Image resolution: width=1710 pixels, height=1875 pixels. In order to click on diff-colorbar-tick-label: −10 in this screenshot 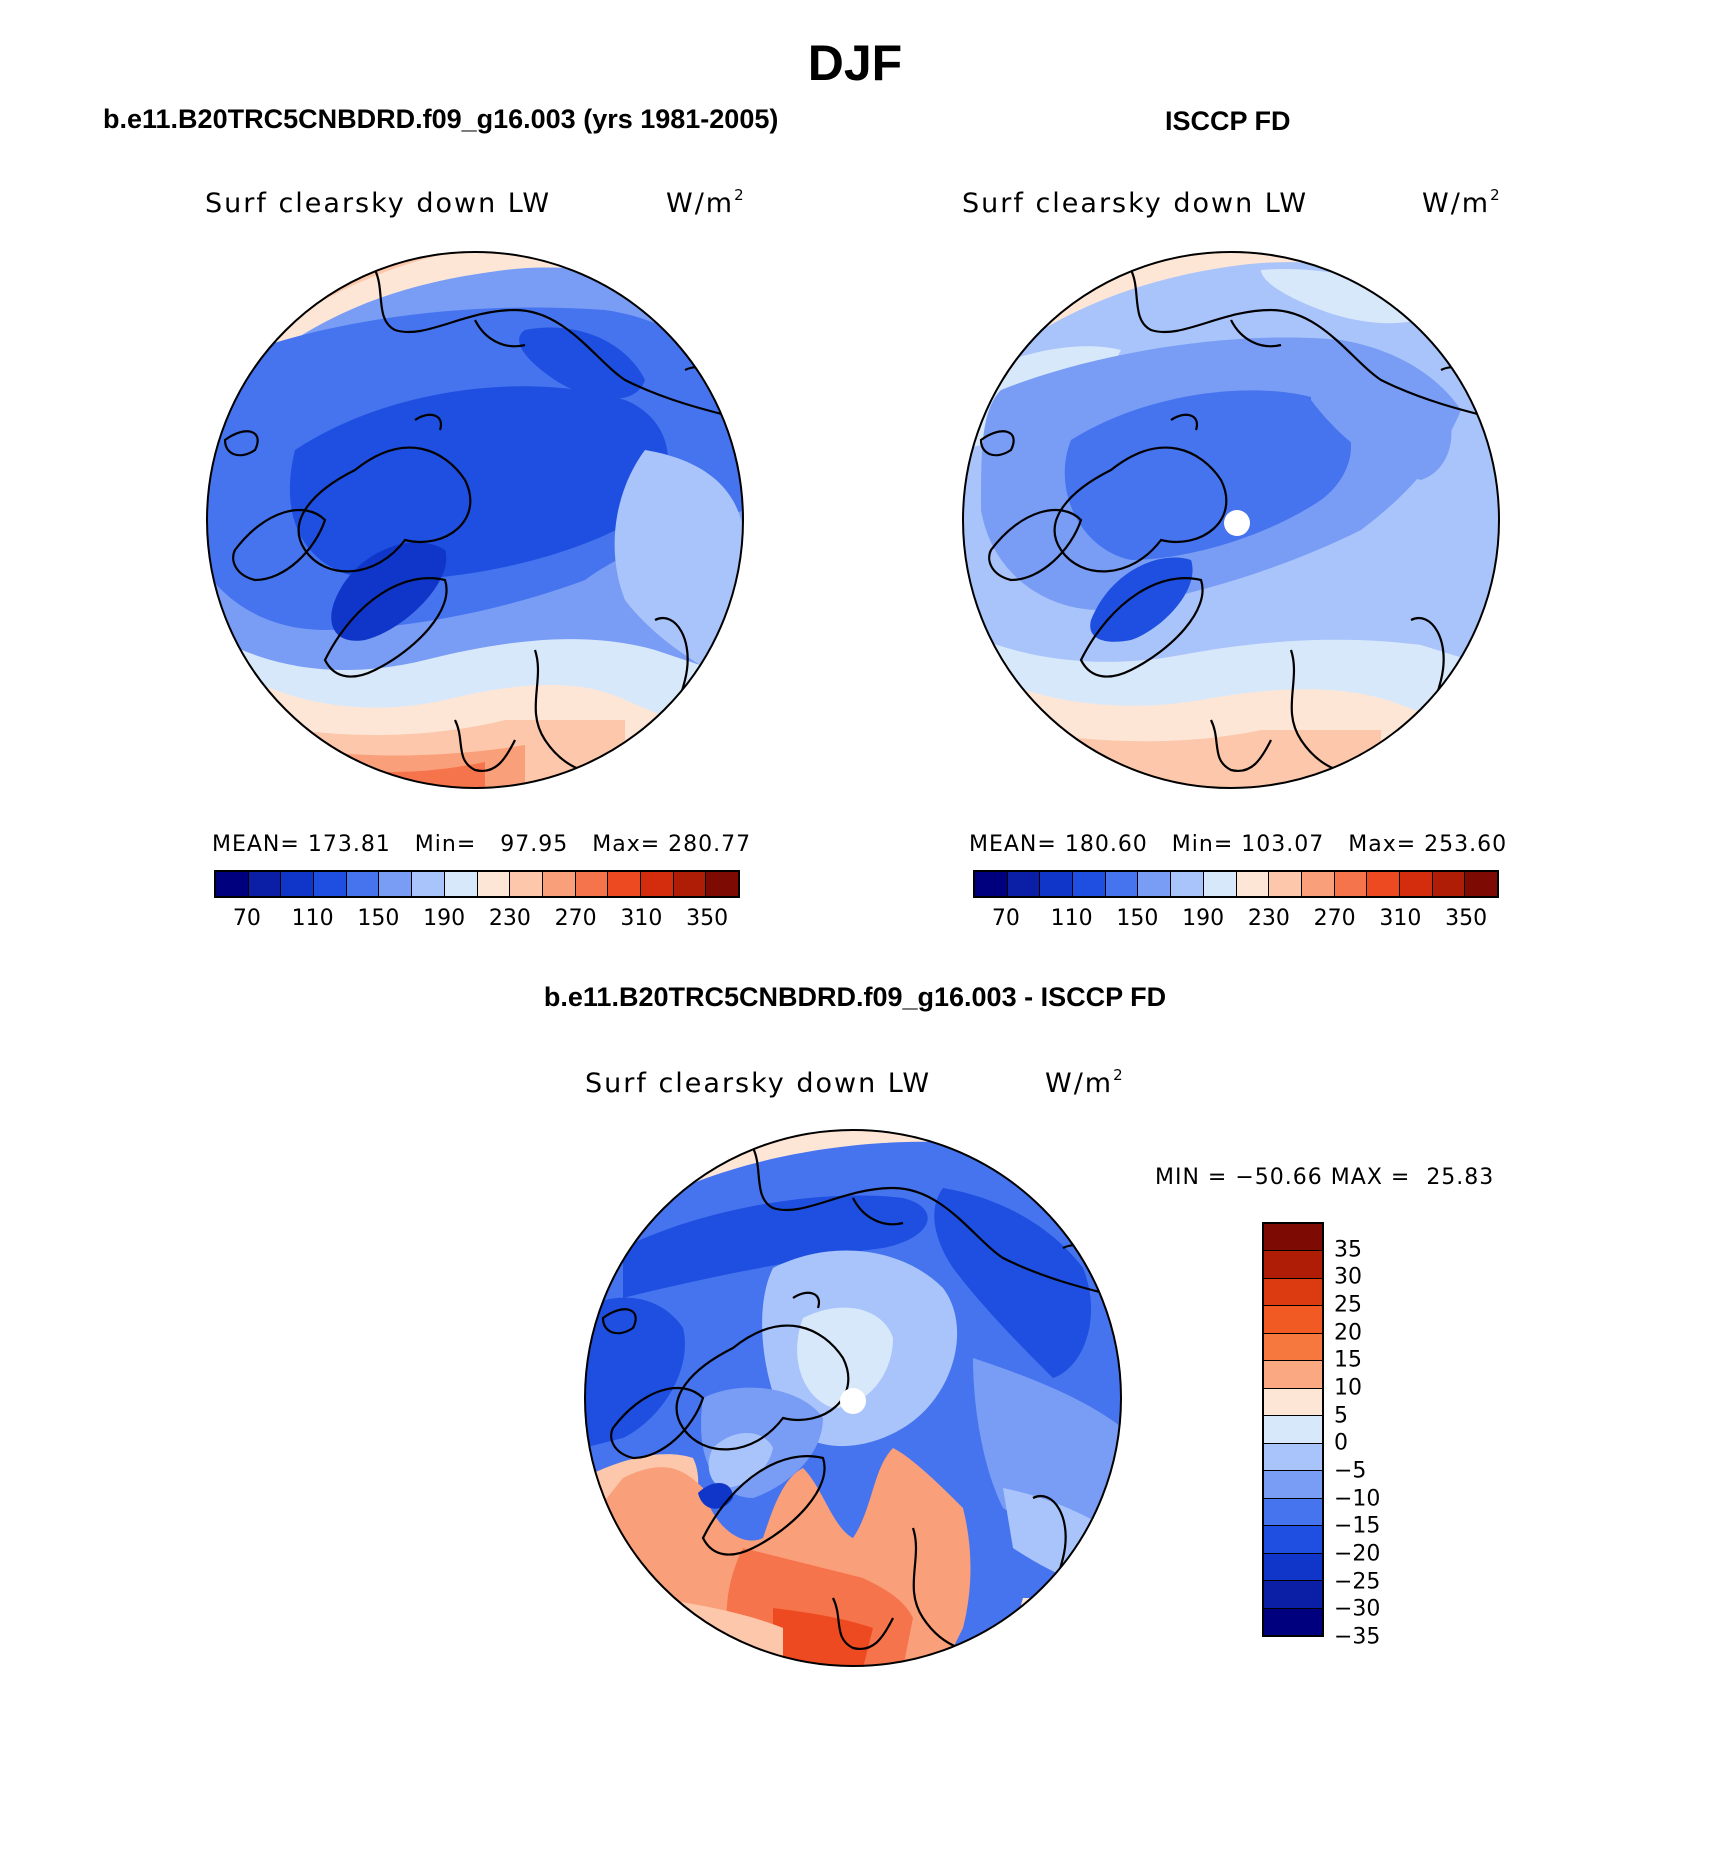, I will do `click(1357, 1499)`.